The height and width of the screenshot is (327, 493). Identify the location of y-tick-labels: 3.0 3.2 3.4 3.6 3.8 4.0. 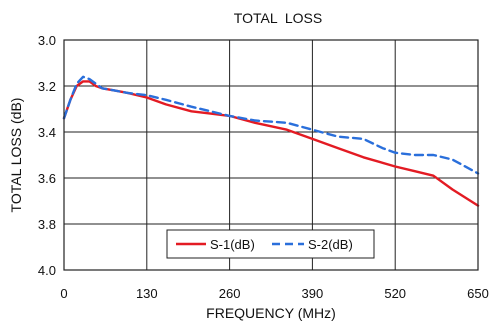
(47, 155).